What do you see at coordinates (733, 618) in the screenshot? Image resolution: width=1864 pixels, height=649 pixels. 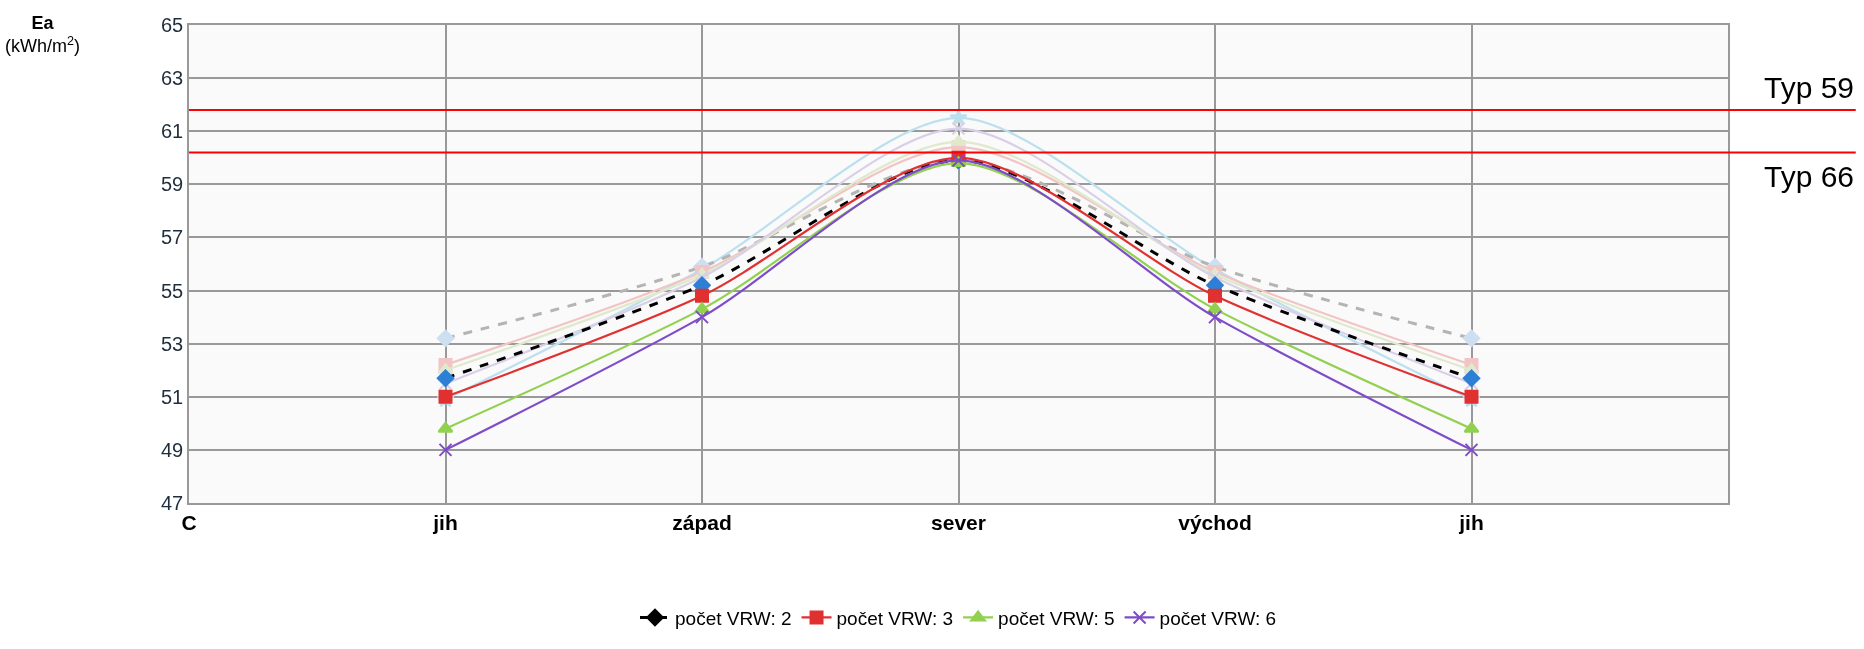 I see `legend-label: počet VRW: 2` at bounding box center [733, 618].